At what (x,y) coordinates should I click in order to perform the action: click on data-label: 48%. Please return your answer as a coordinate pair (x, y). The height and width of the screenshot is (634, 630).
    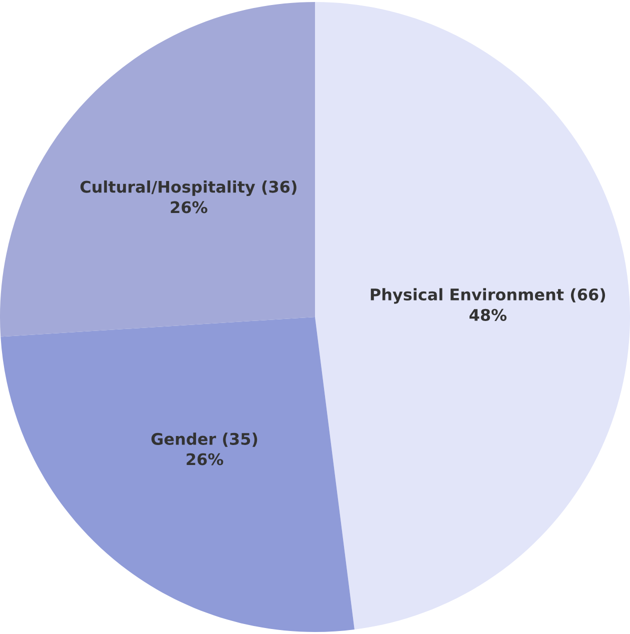
    Looking at the image, I should click on (488, 314).